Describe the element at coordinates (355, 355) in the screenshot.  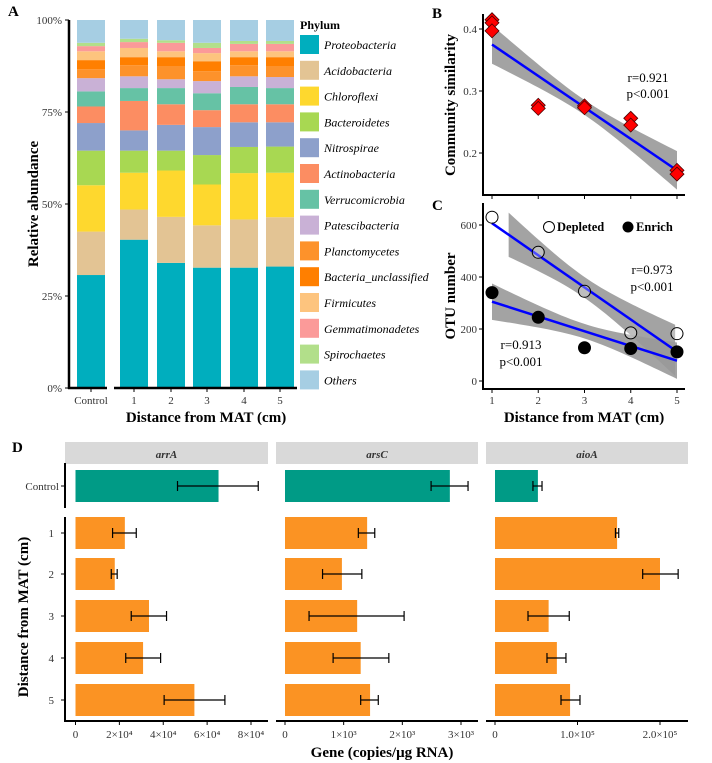
I see `legend-label: Spirochaetes` at that location.